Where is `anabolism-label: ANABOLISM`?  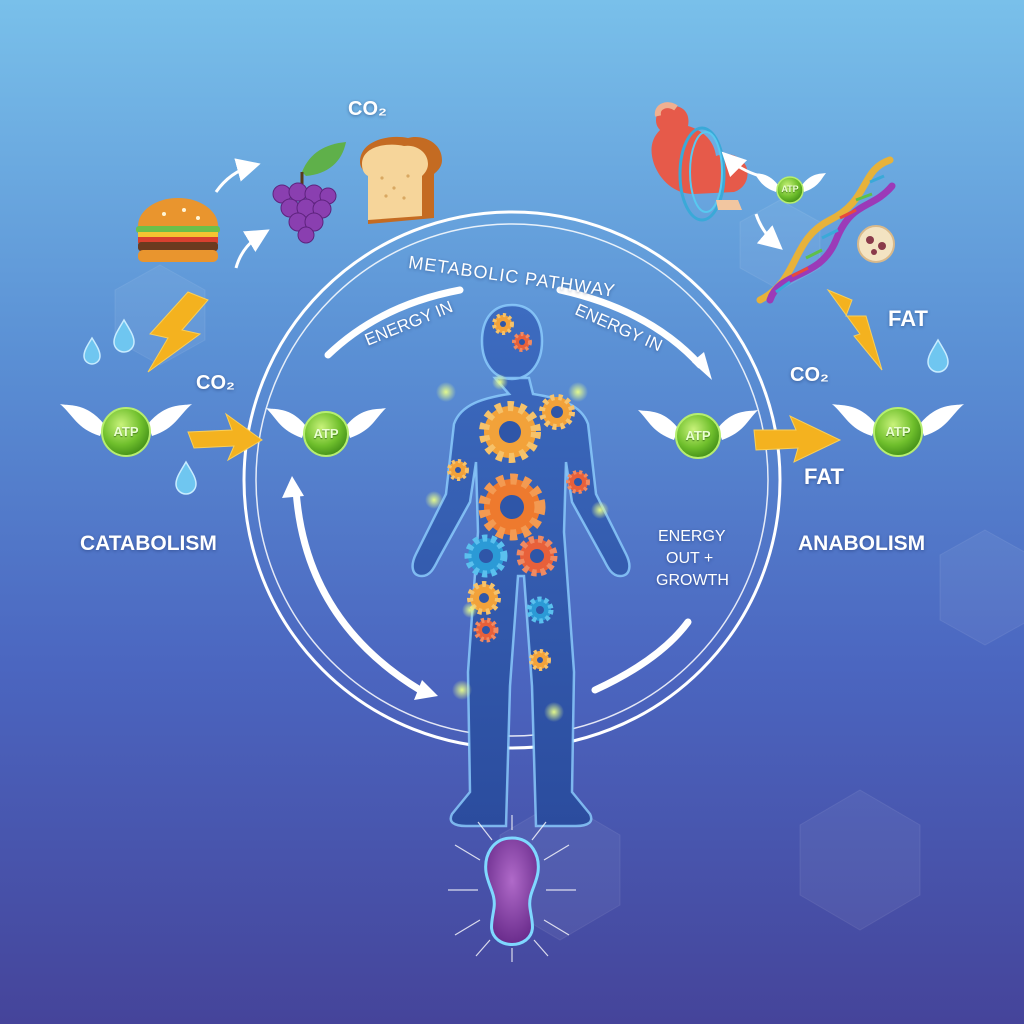
anabolism-label: ANABOLISM is located at coordinates (862, 543).